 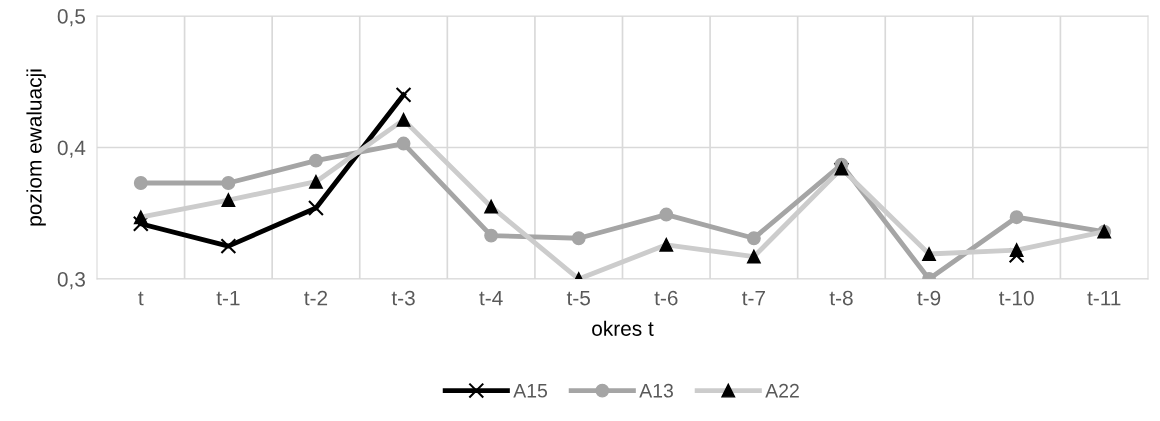 What do you see at coordinates (1016, 298) in the screenshot?
I see `x-tick-label: t-10` at bounding box center [1016, 298].